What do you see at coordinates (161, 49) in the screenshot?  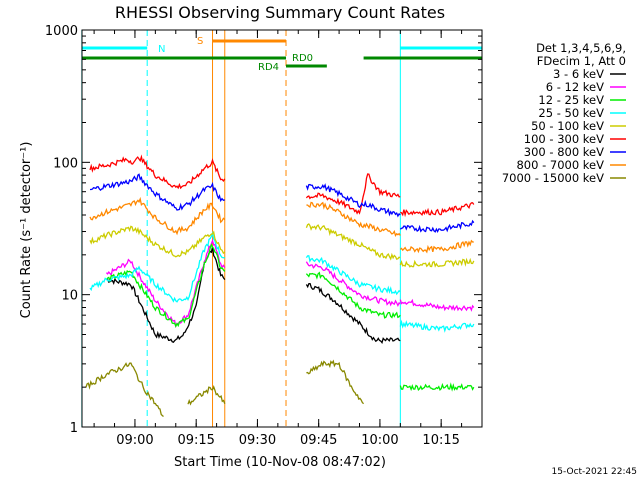 I see `state-label-n: N` at bounding box center [161, 49].